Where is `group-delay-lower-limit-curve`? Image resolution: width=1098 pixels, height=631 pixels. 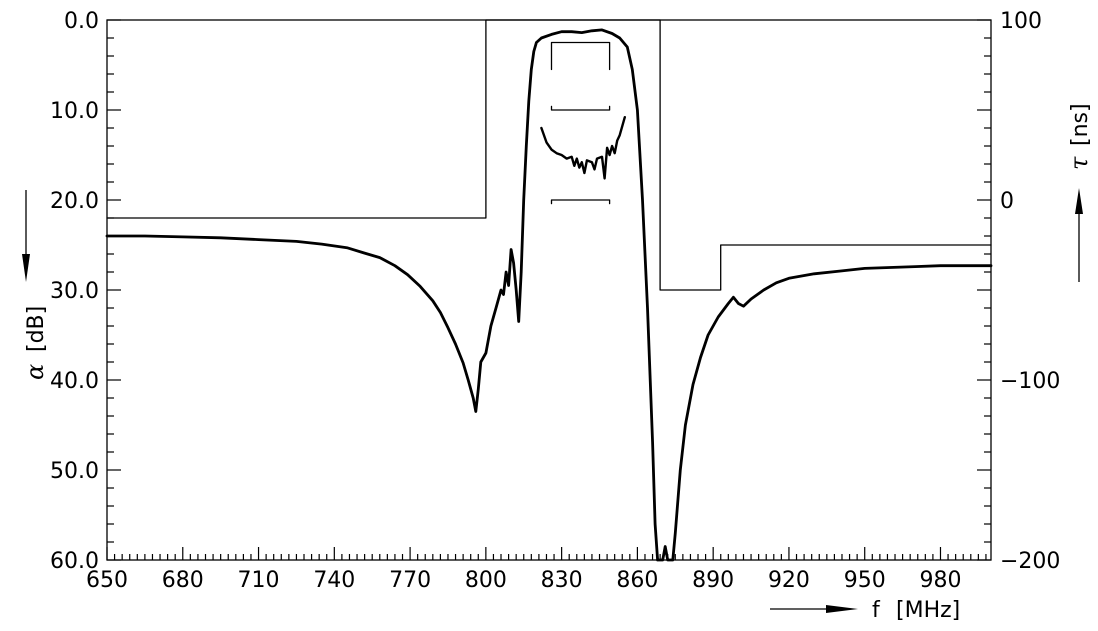 group-delay-lower-limit-curve is located at coordinates (580, 202).